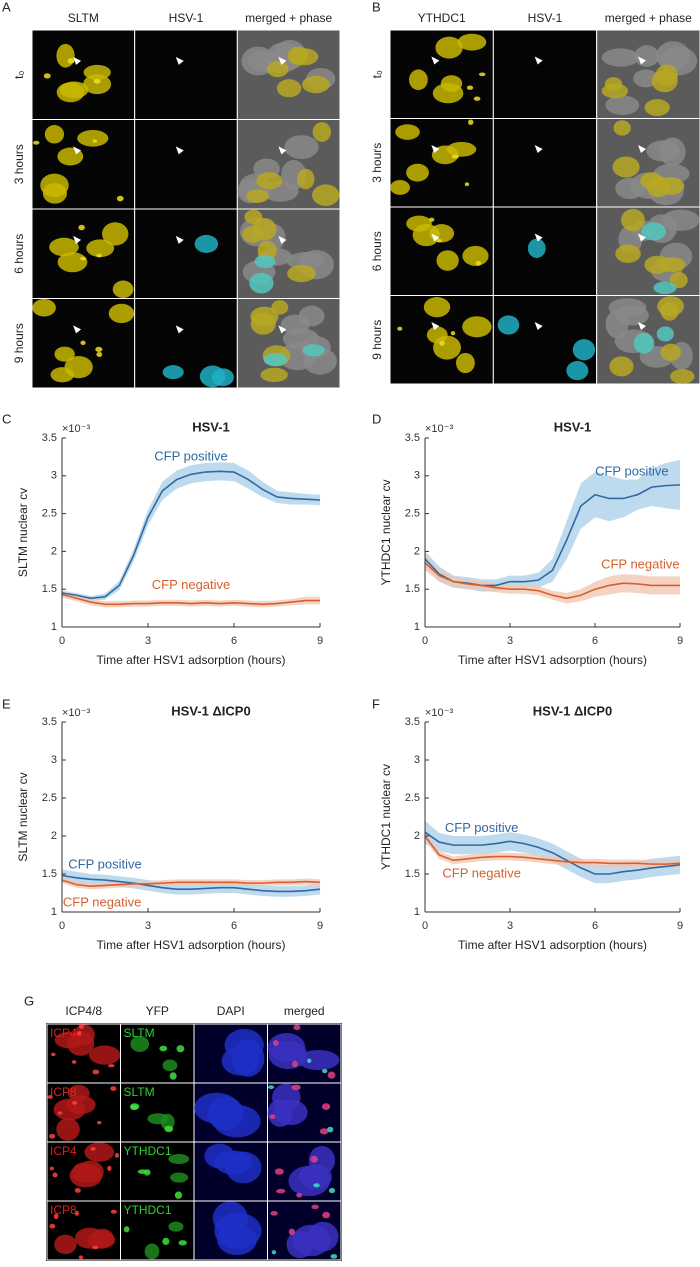 The image size is (700, 1267). I want to click on y-tick-label: 3, so click(54, 760).